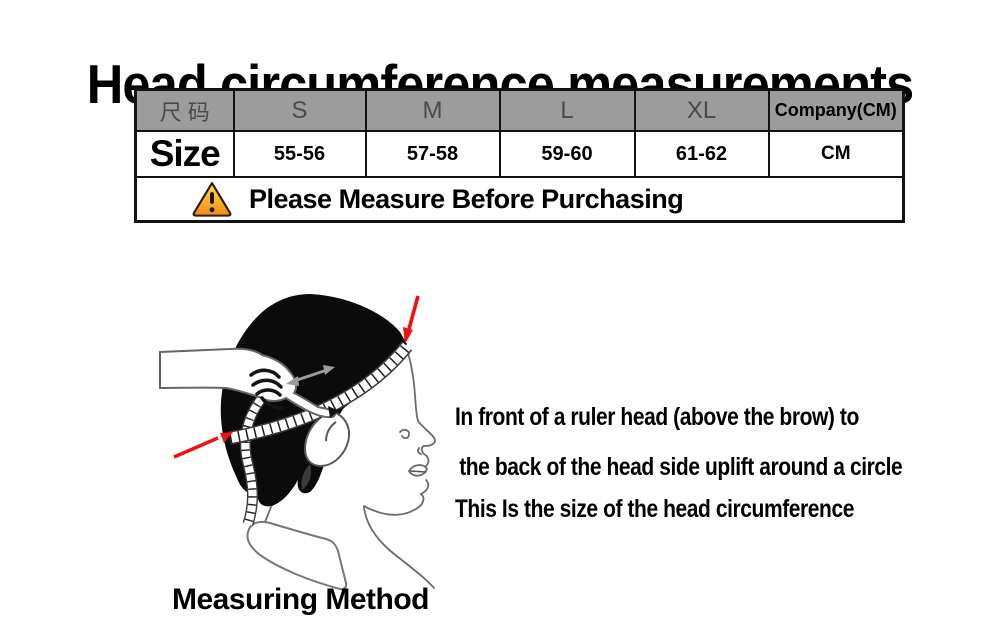 The height and width of the screenshot is (627, 1000). What do you see at coordinates (567, 110) in the screenshot?
I see `header-cell-l: L` at bounding box center [567, 110].